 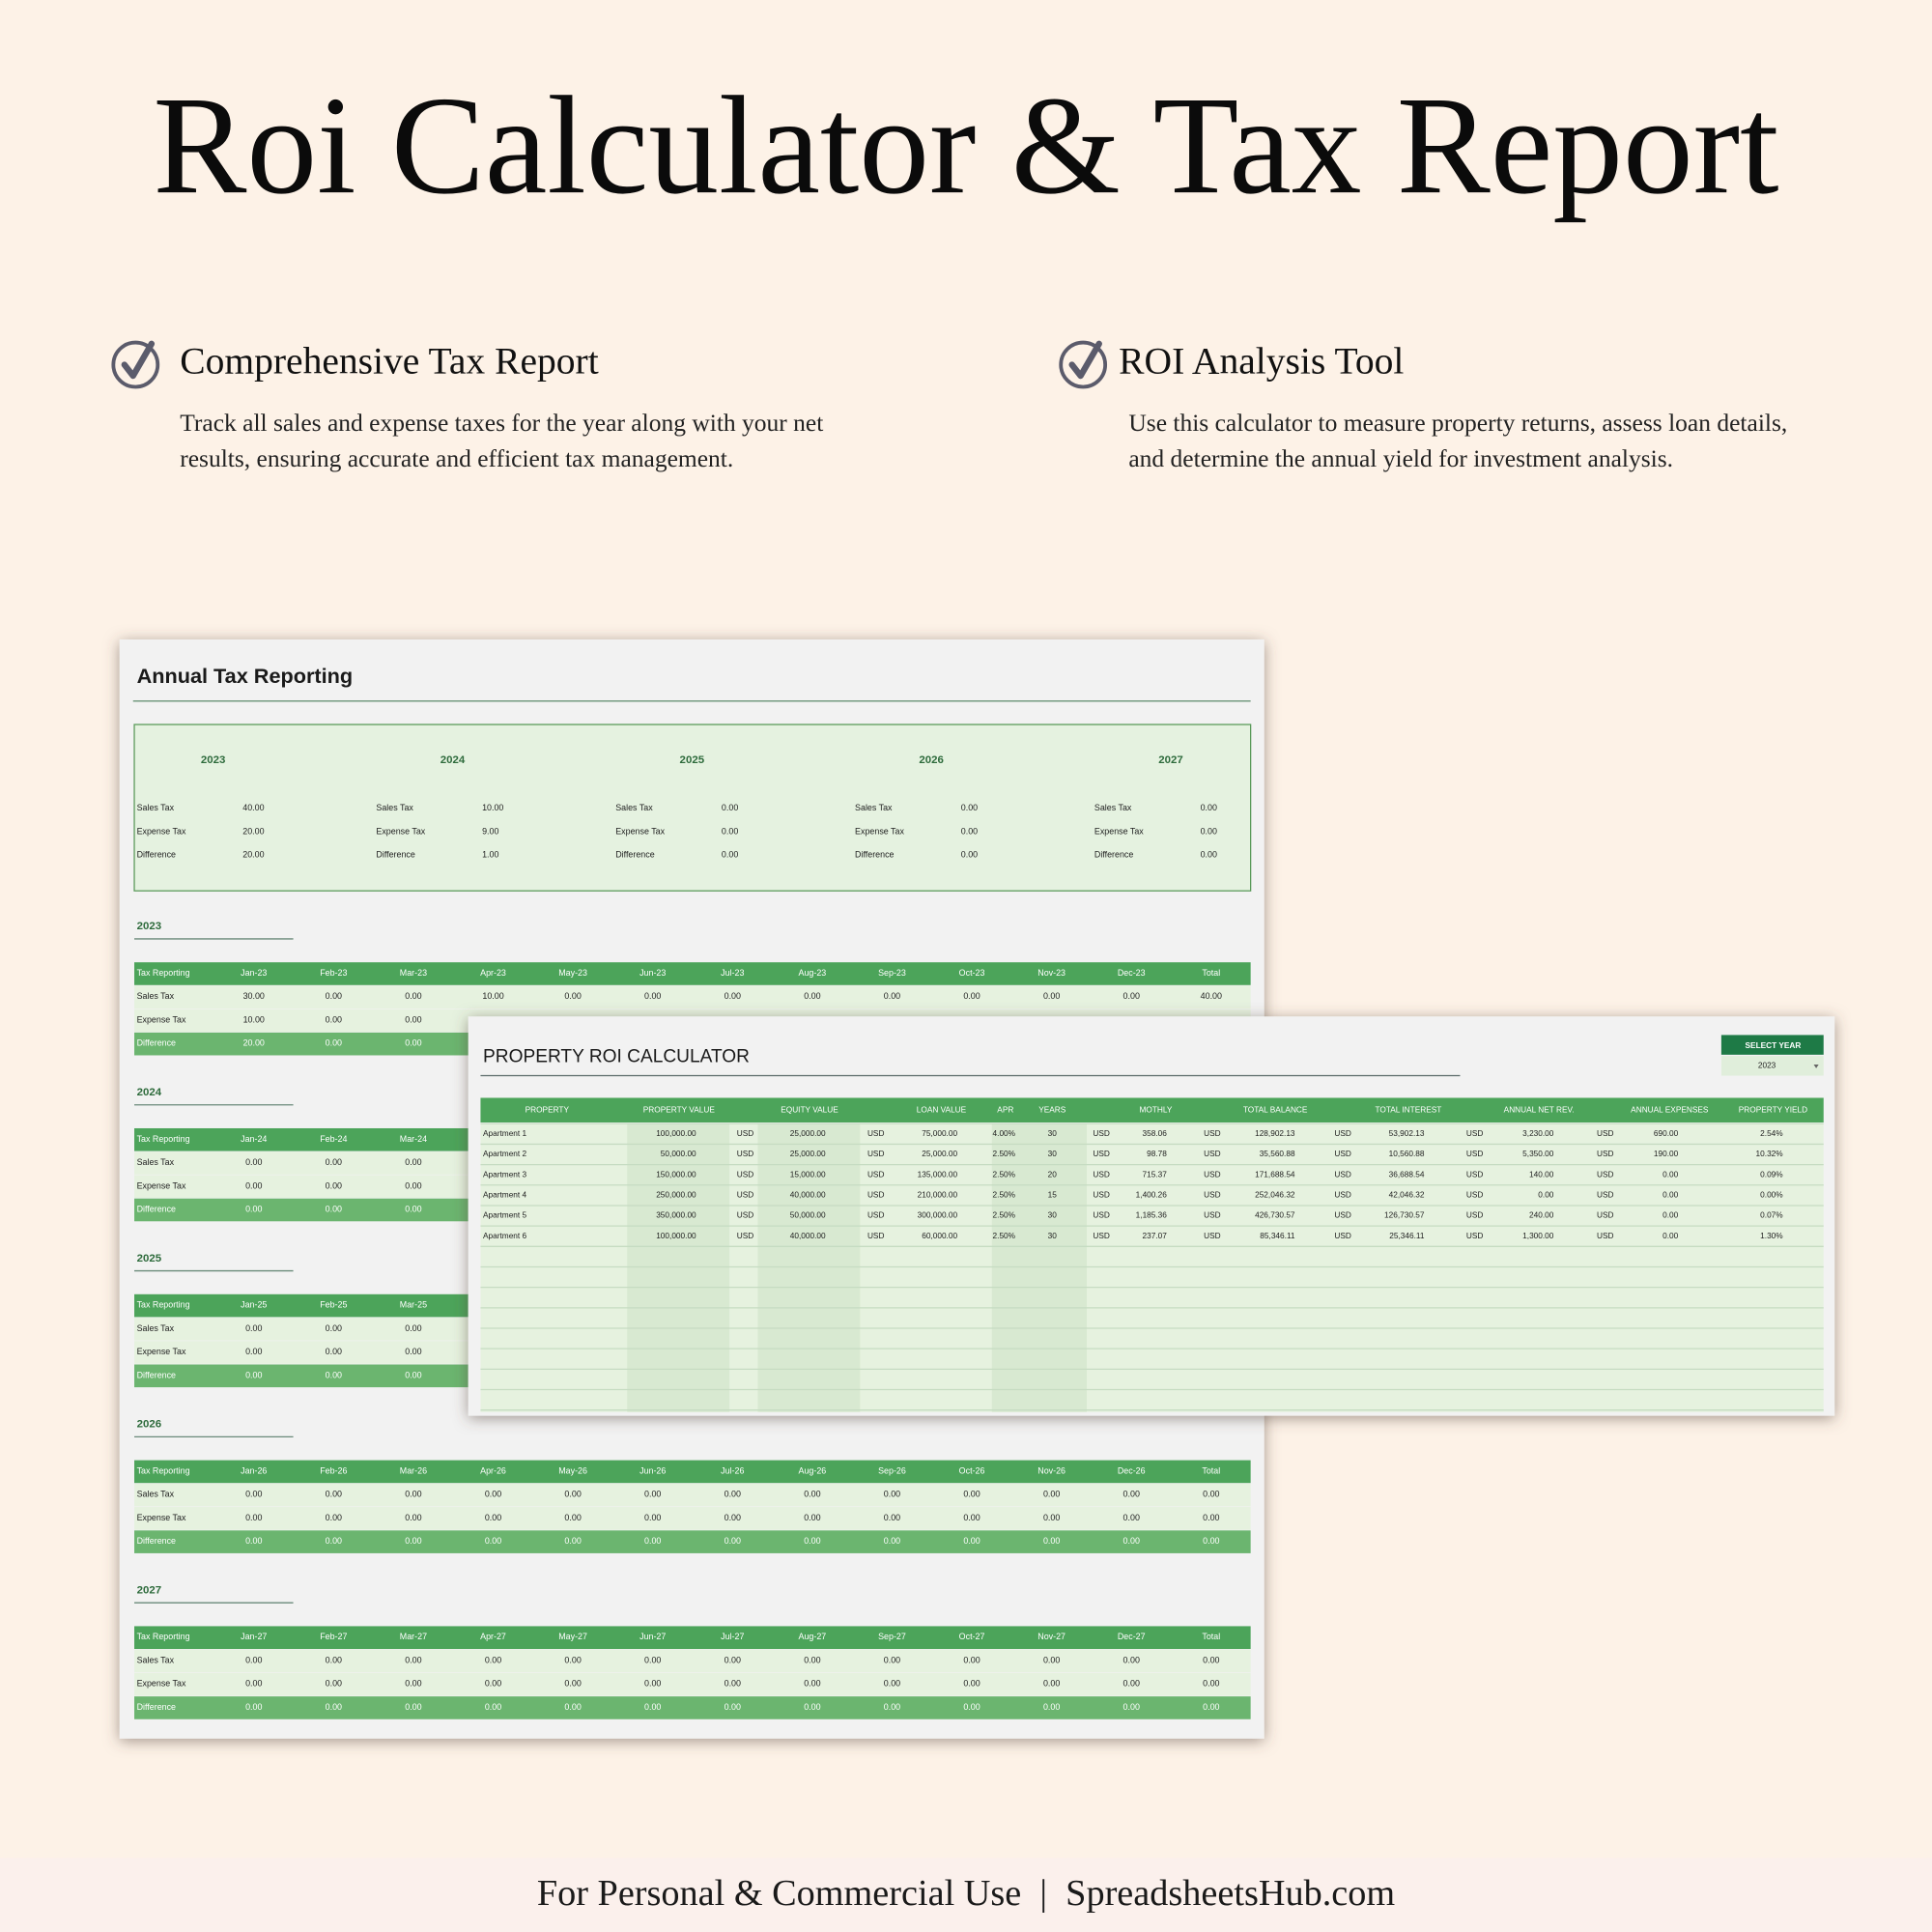 I want to click on roi-cell: Apartment 6, so click(x=505, y=1235).